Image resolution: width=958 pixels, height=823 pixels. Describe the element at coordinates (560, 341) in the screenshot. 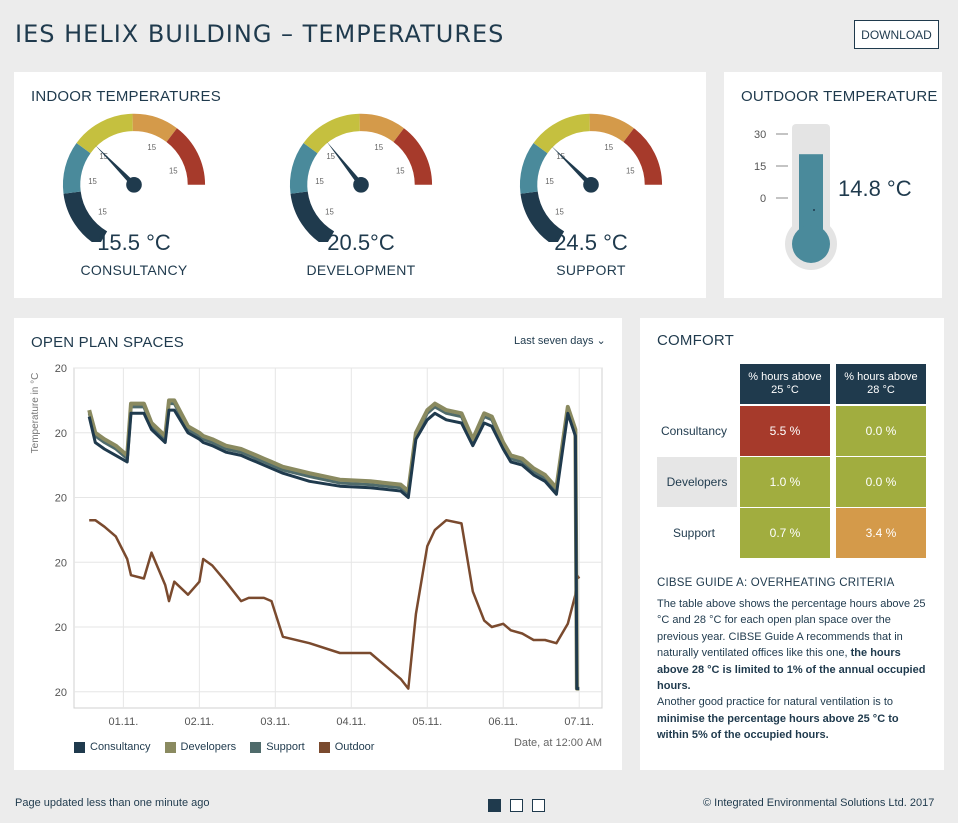

I see `date-range-select: Last seven days ⌄` at that location.